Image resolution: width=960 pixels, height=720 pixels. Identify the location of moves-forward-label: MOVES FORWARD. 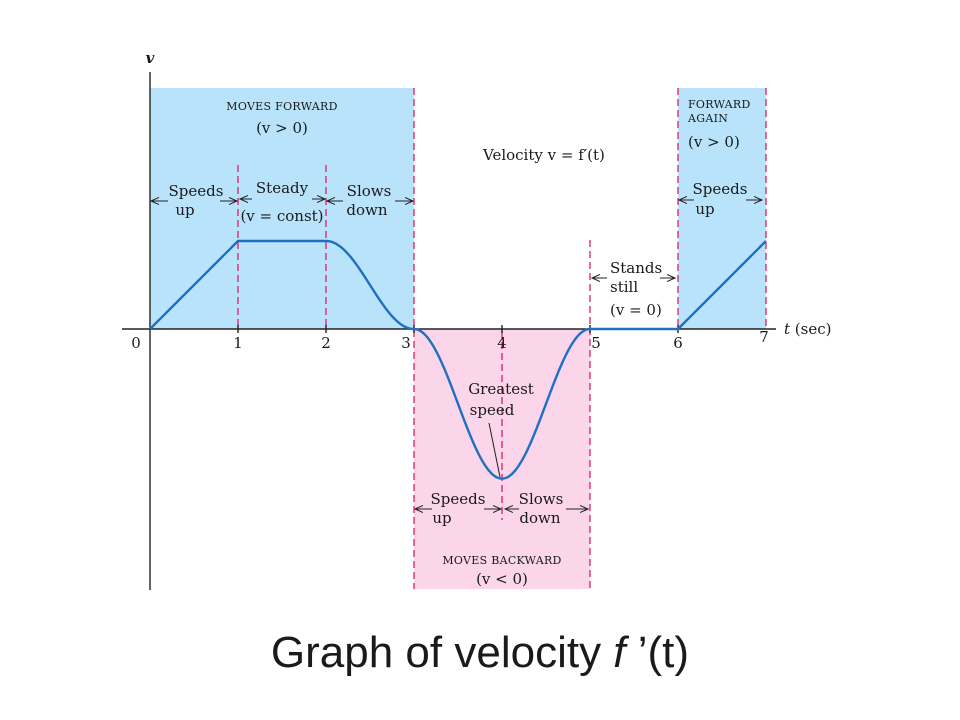
(282, 106).